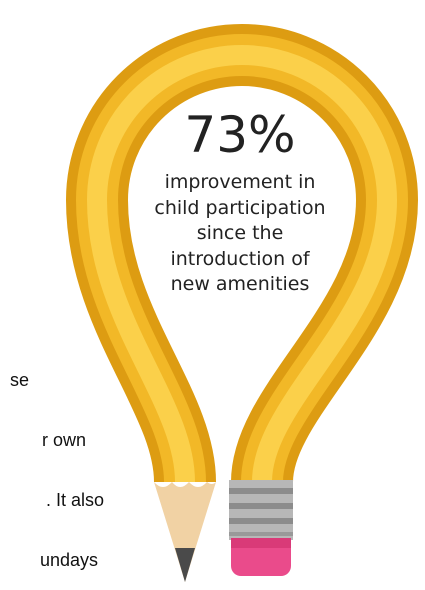 Image resolution: width=425 pixels, height=590 pixels. I want to click on stat-caption: since the, so click(240, 233).